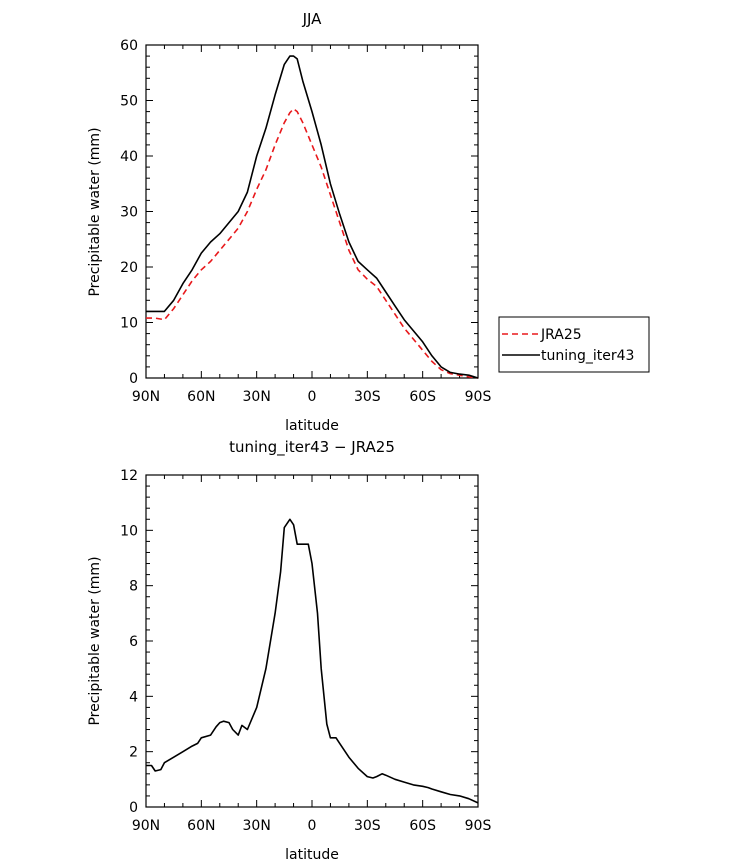 This screenshot has width=733, height=866. What do you see at coordinates (133, 642) in the screenshot?
I see `y-tick-label: 6` at bounding box center [133, 642].